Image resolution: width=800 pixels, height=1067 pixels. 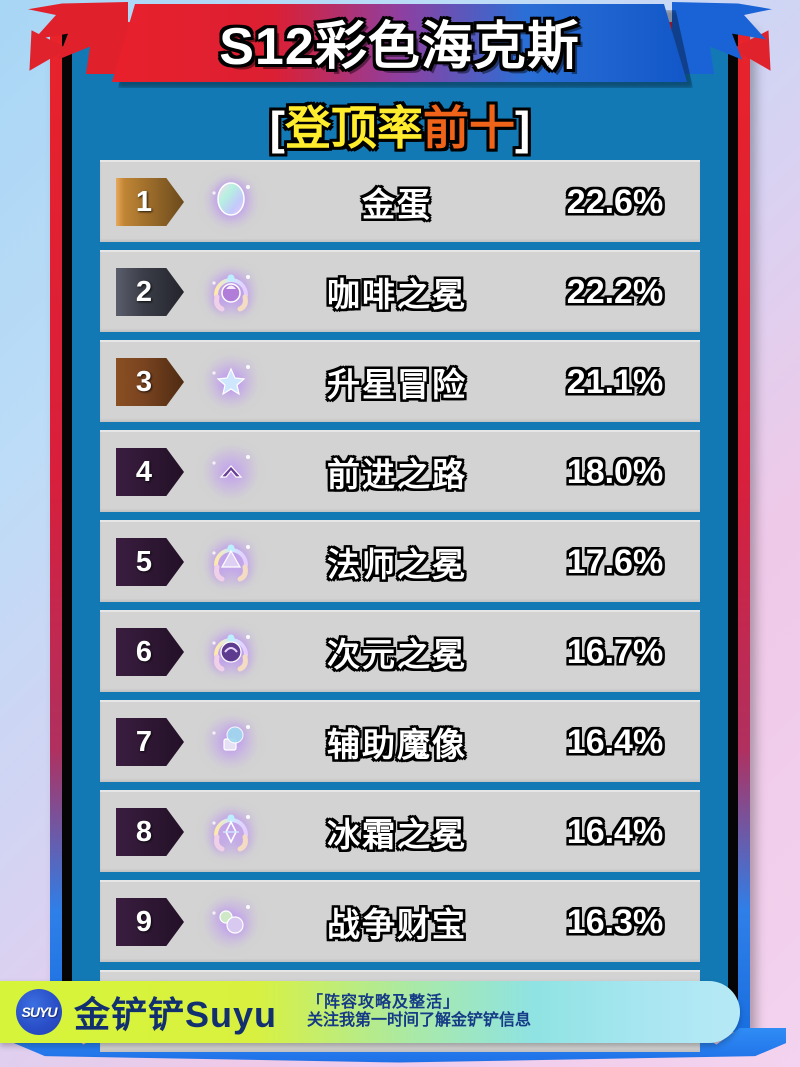 I want to click on rank-number: 1, so click(x=144, y=201).